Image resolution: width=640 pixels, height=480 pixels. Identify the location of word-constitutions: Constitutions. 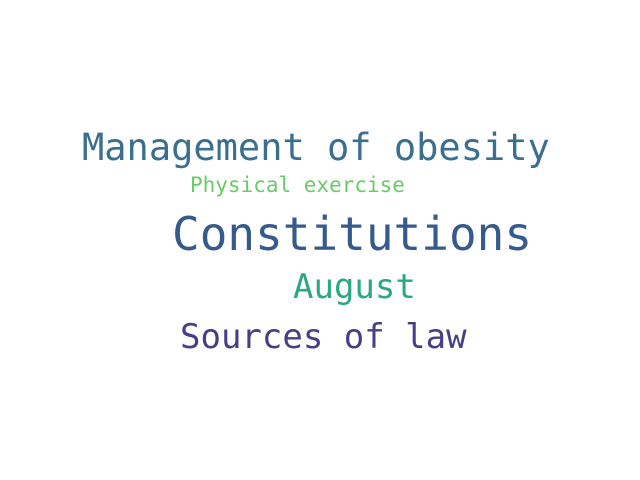
(352, 234).